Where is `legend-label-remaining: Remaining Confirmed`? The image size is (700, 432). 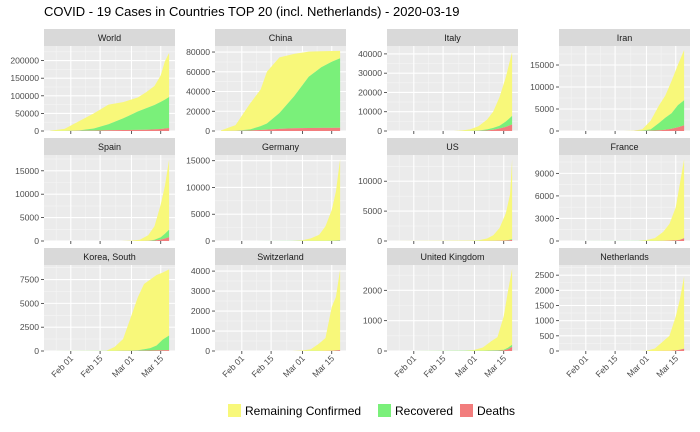 legend-label-remaining: Remaining Confirmed is located at coordinates (303, 411).